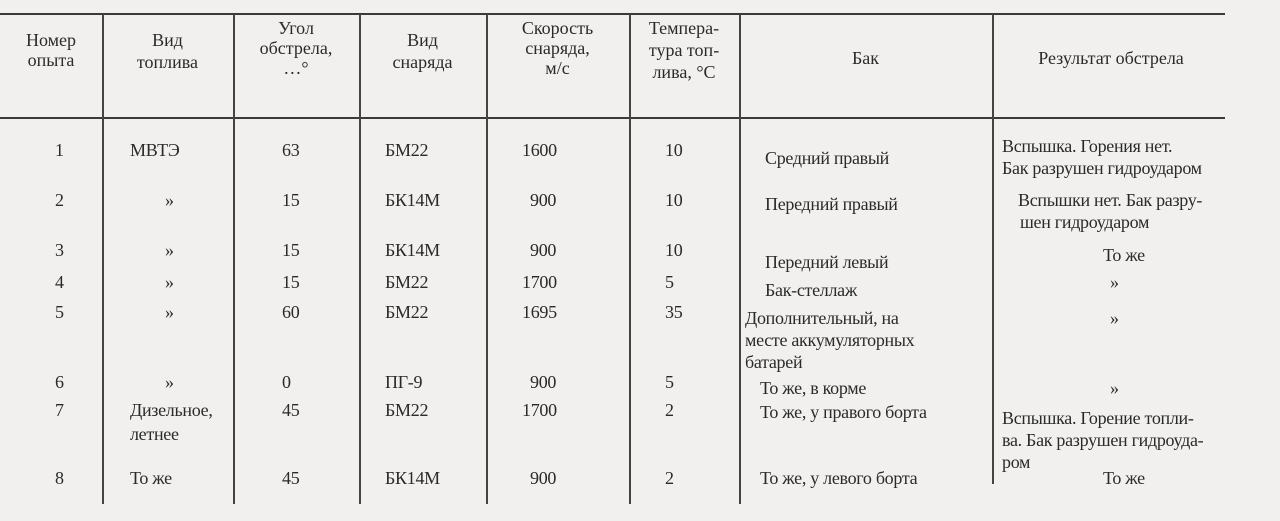 This screenshot has height=521, width=1280. I want to click on firing-result: Бак разрушен гидроударом, so click(1102, 168).